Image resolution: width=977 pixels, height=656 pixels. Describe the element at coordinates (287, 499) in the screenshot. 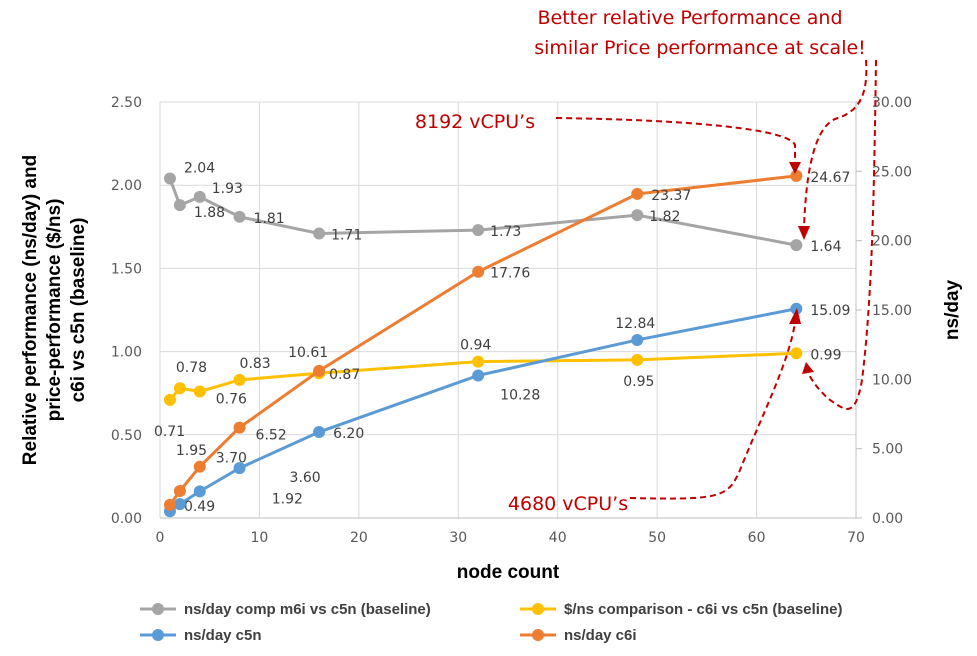

I see `data-label: 1.92` at that location.